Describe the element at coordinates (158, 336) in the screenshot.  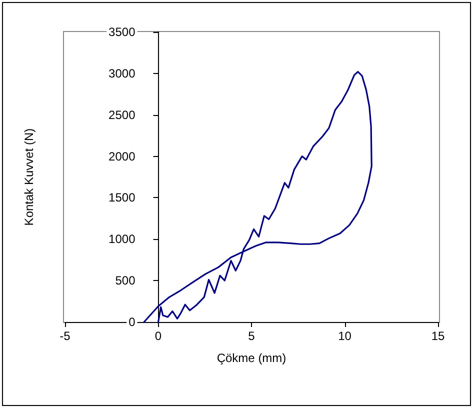
I see `x-tick-label: 0` at that location.